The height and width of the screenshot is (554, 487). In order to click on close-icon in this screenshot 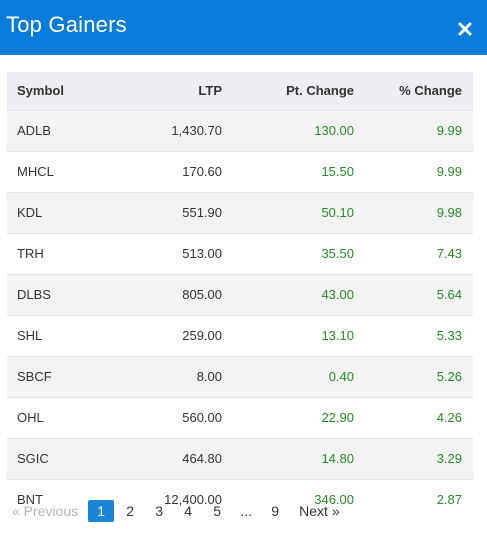, I will do `click(465, 29)`.